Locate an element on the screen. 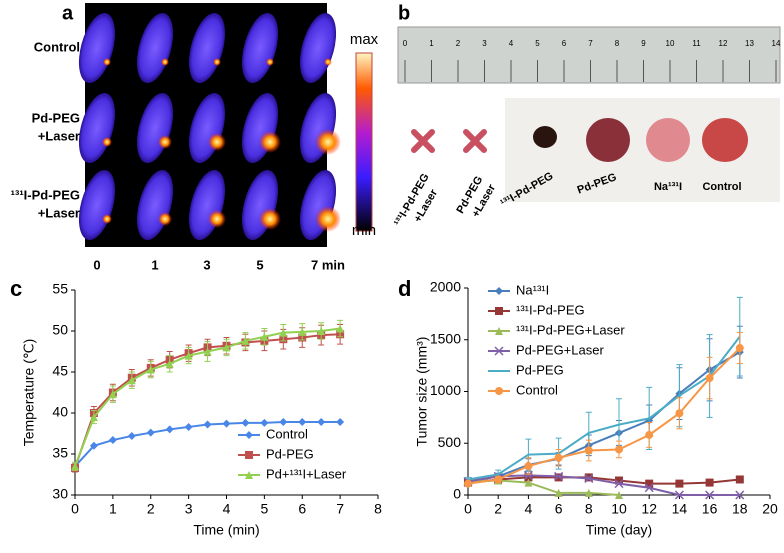 This screenshot has height=553, width=784. y-tick-label: 50 is located at coordinates (60, 330).